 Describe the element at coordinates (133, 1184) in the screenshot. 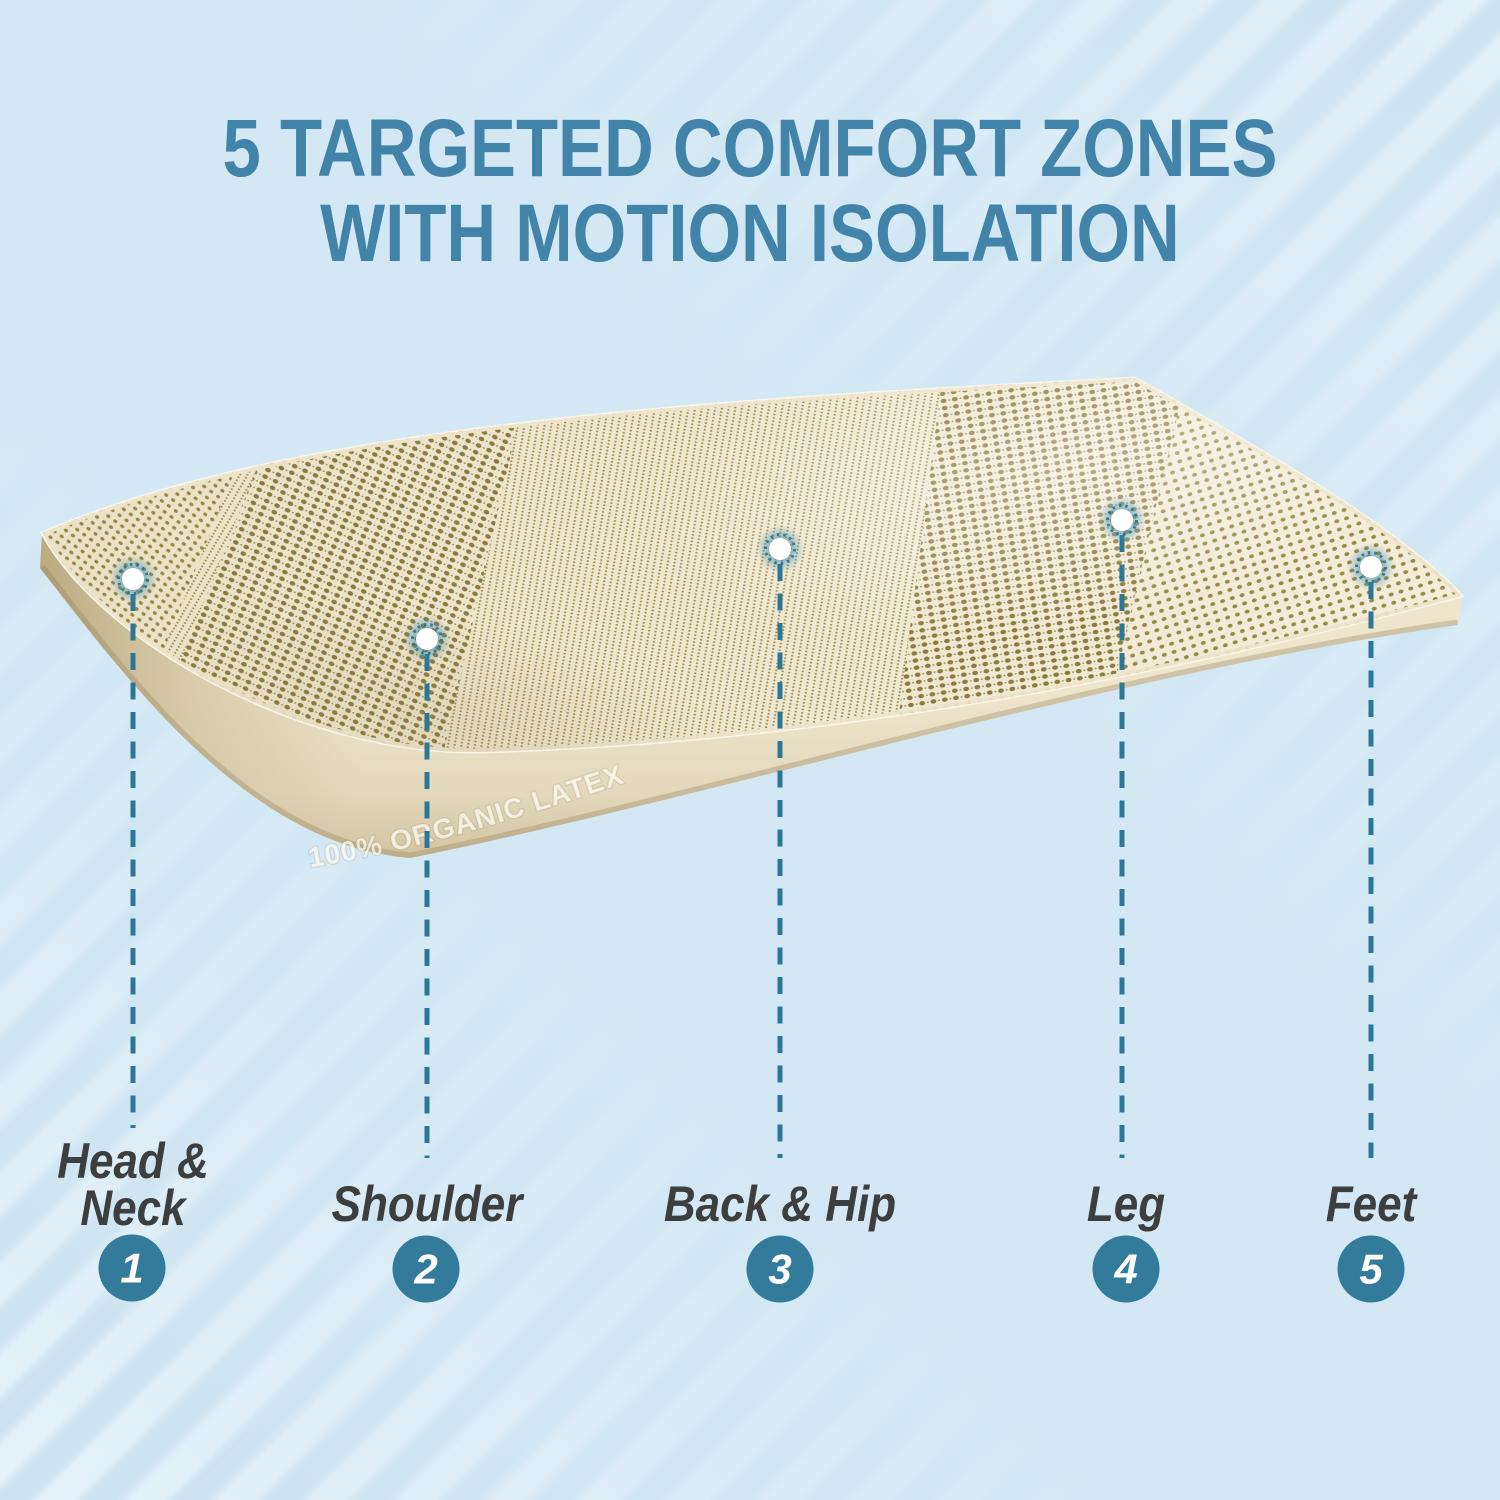

I see `zone-label-1: Head & Neck` at that location.